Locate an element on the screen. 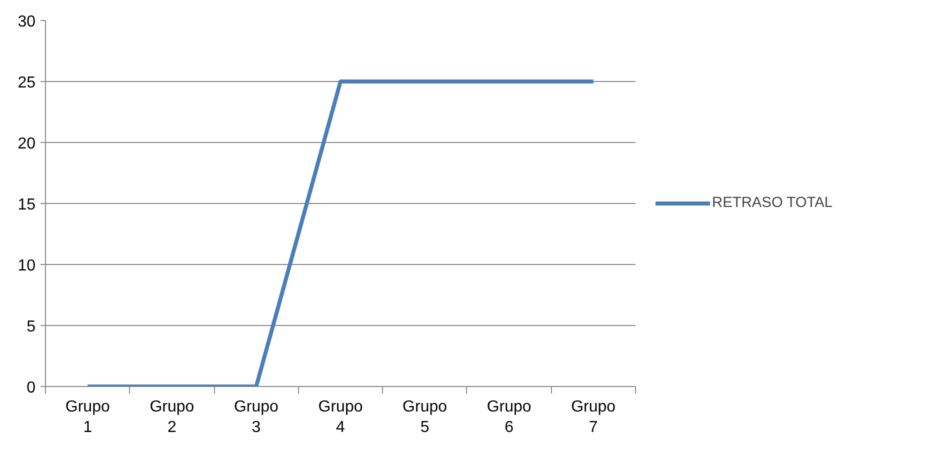  y-tick-label: 25 is located at coordinates (27, 83).